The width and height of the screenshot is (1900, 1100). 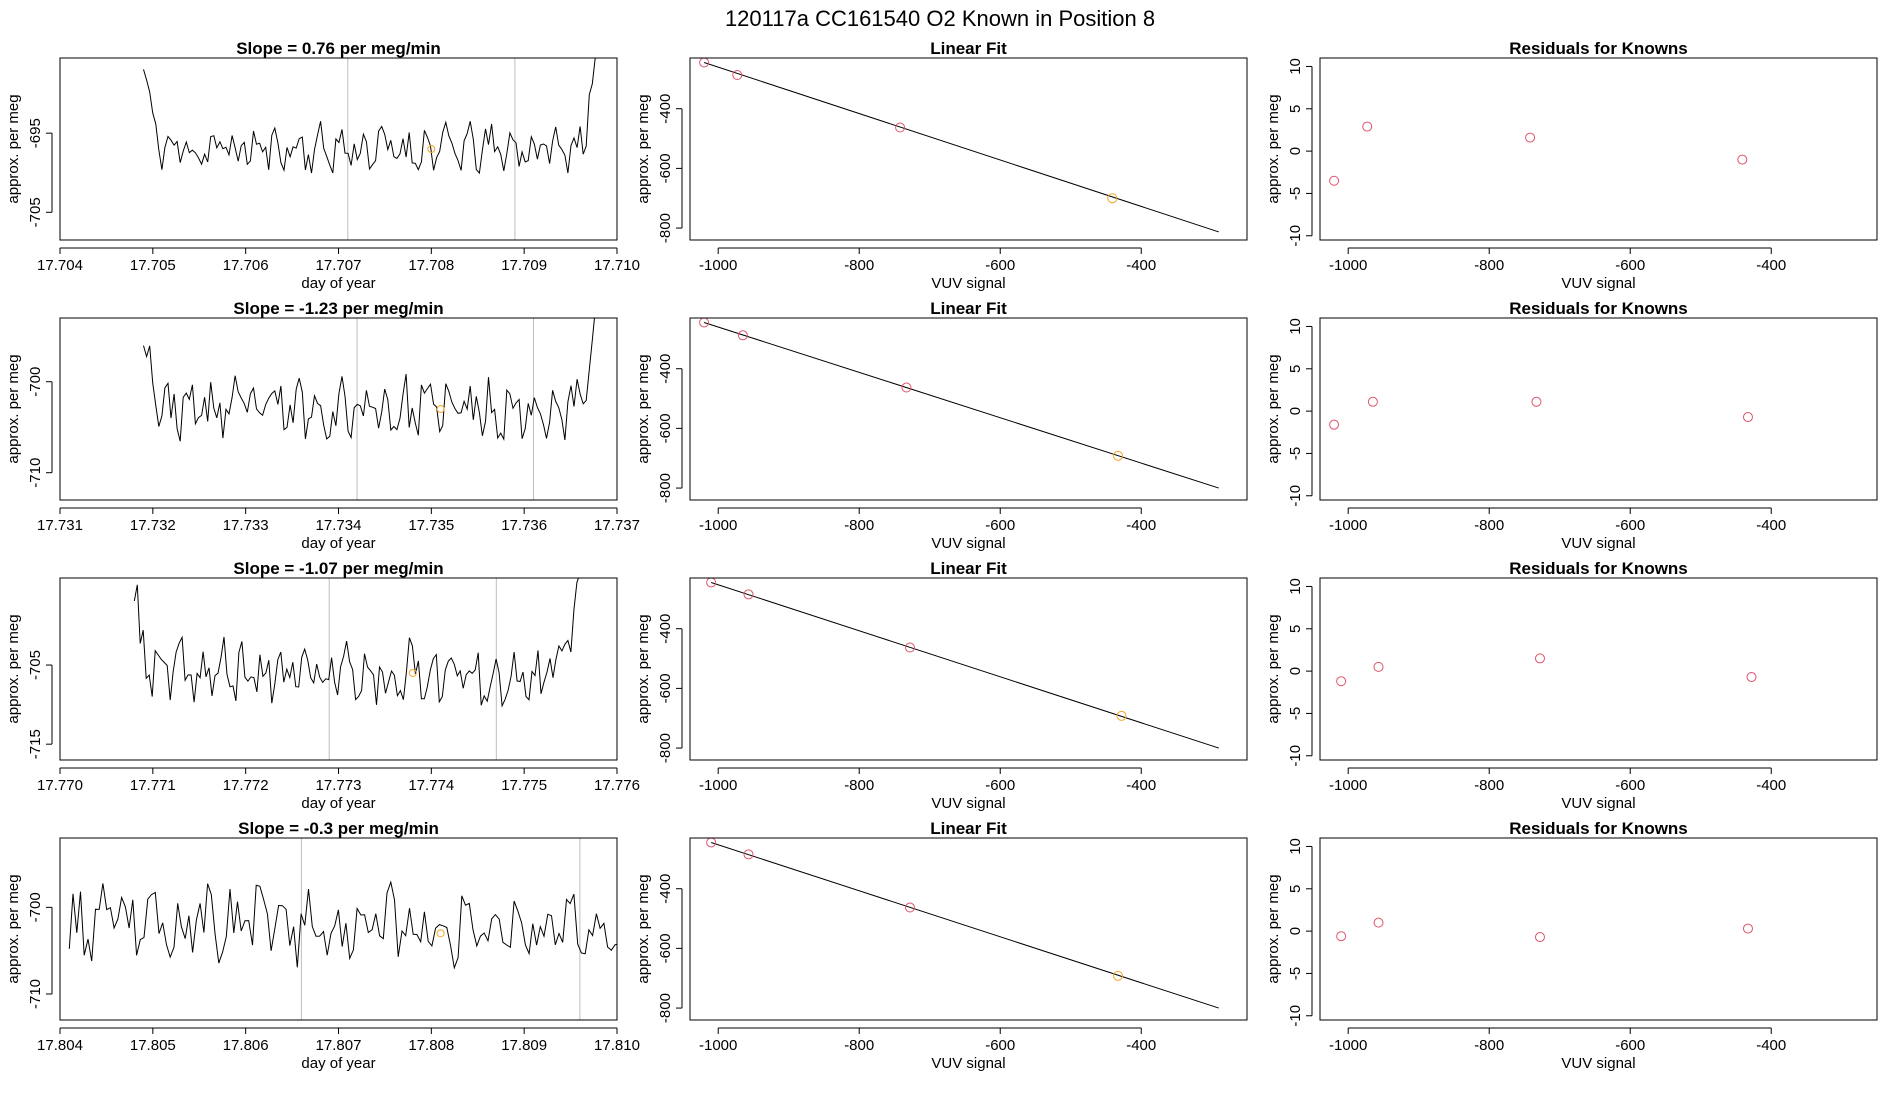 I want to click on x-tick-label: 17.775, so click(x=524, y=785).